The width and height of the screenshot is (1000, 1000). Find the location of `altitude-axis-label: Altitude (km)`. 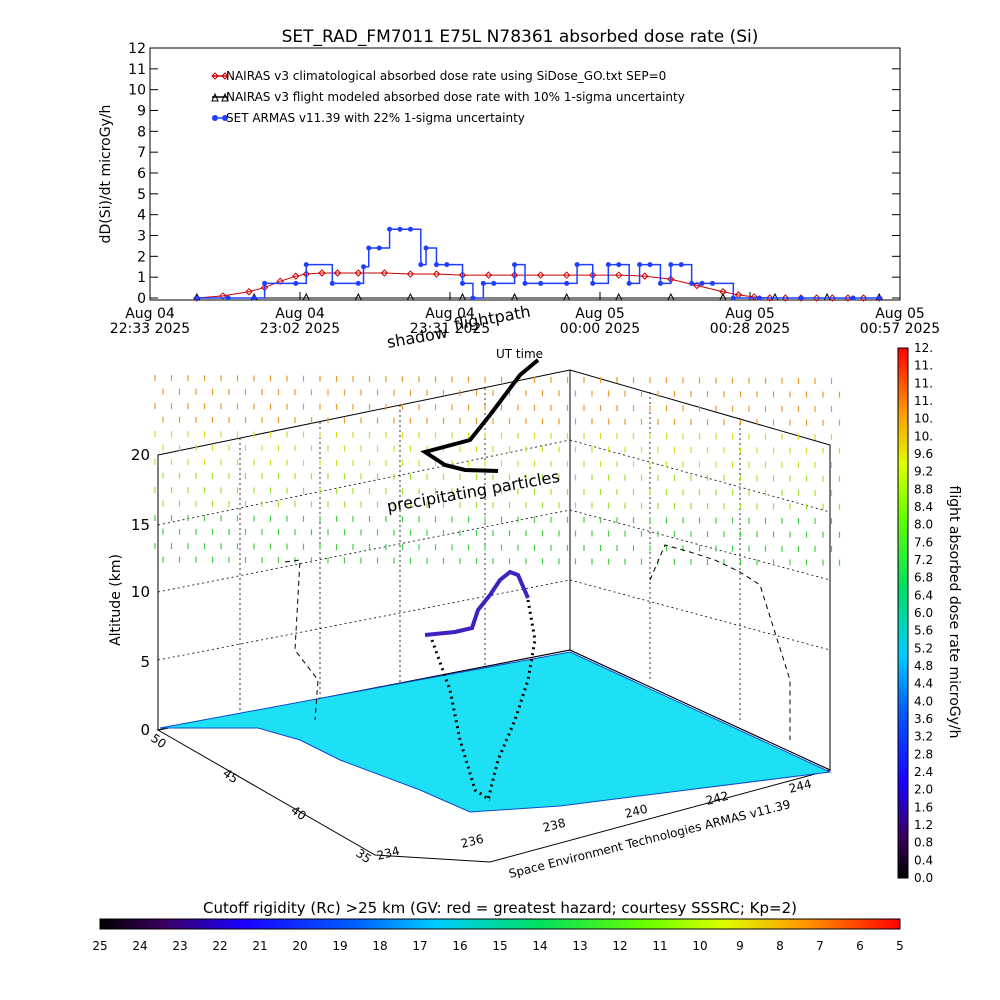

altitude-axis-label: Altitude (km) is located at coordinates (116, 600).